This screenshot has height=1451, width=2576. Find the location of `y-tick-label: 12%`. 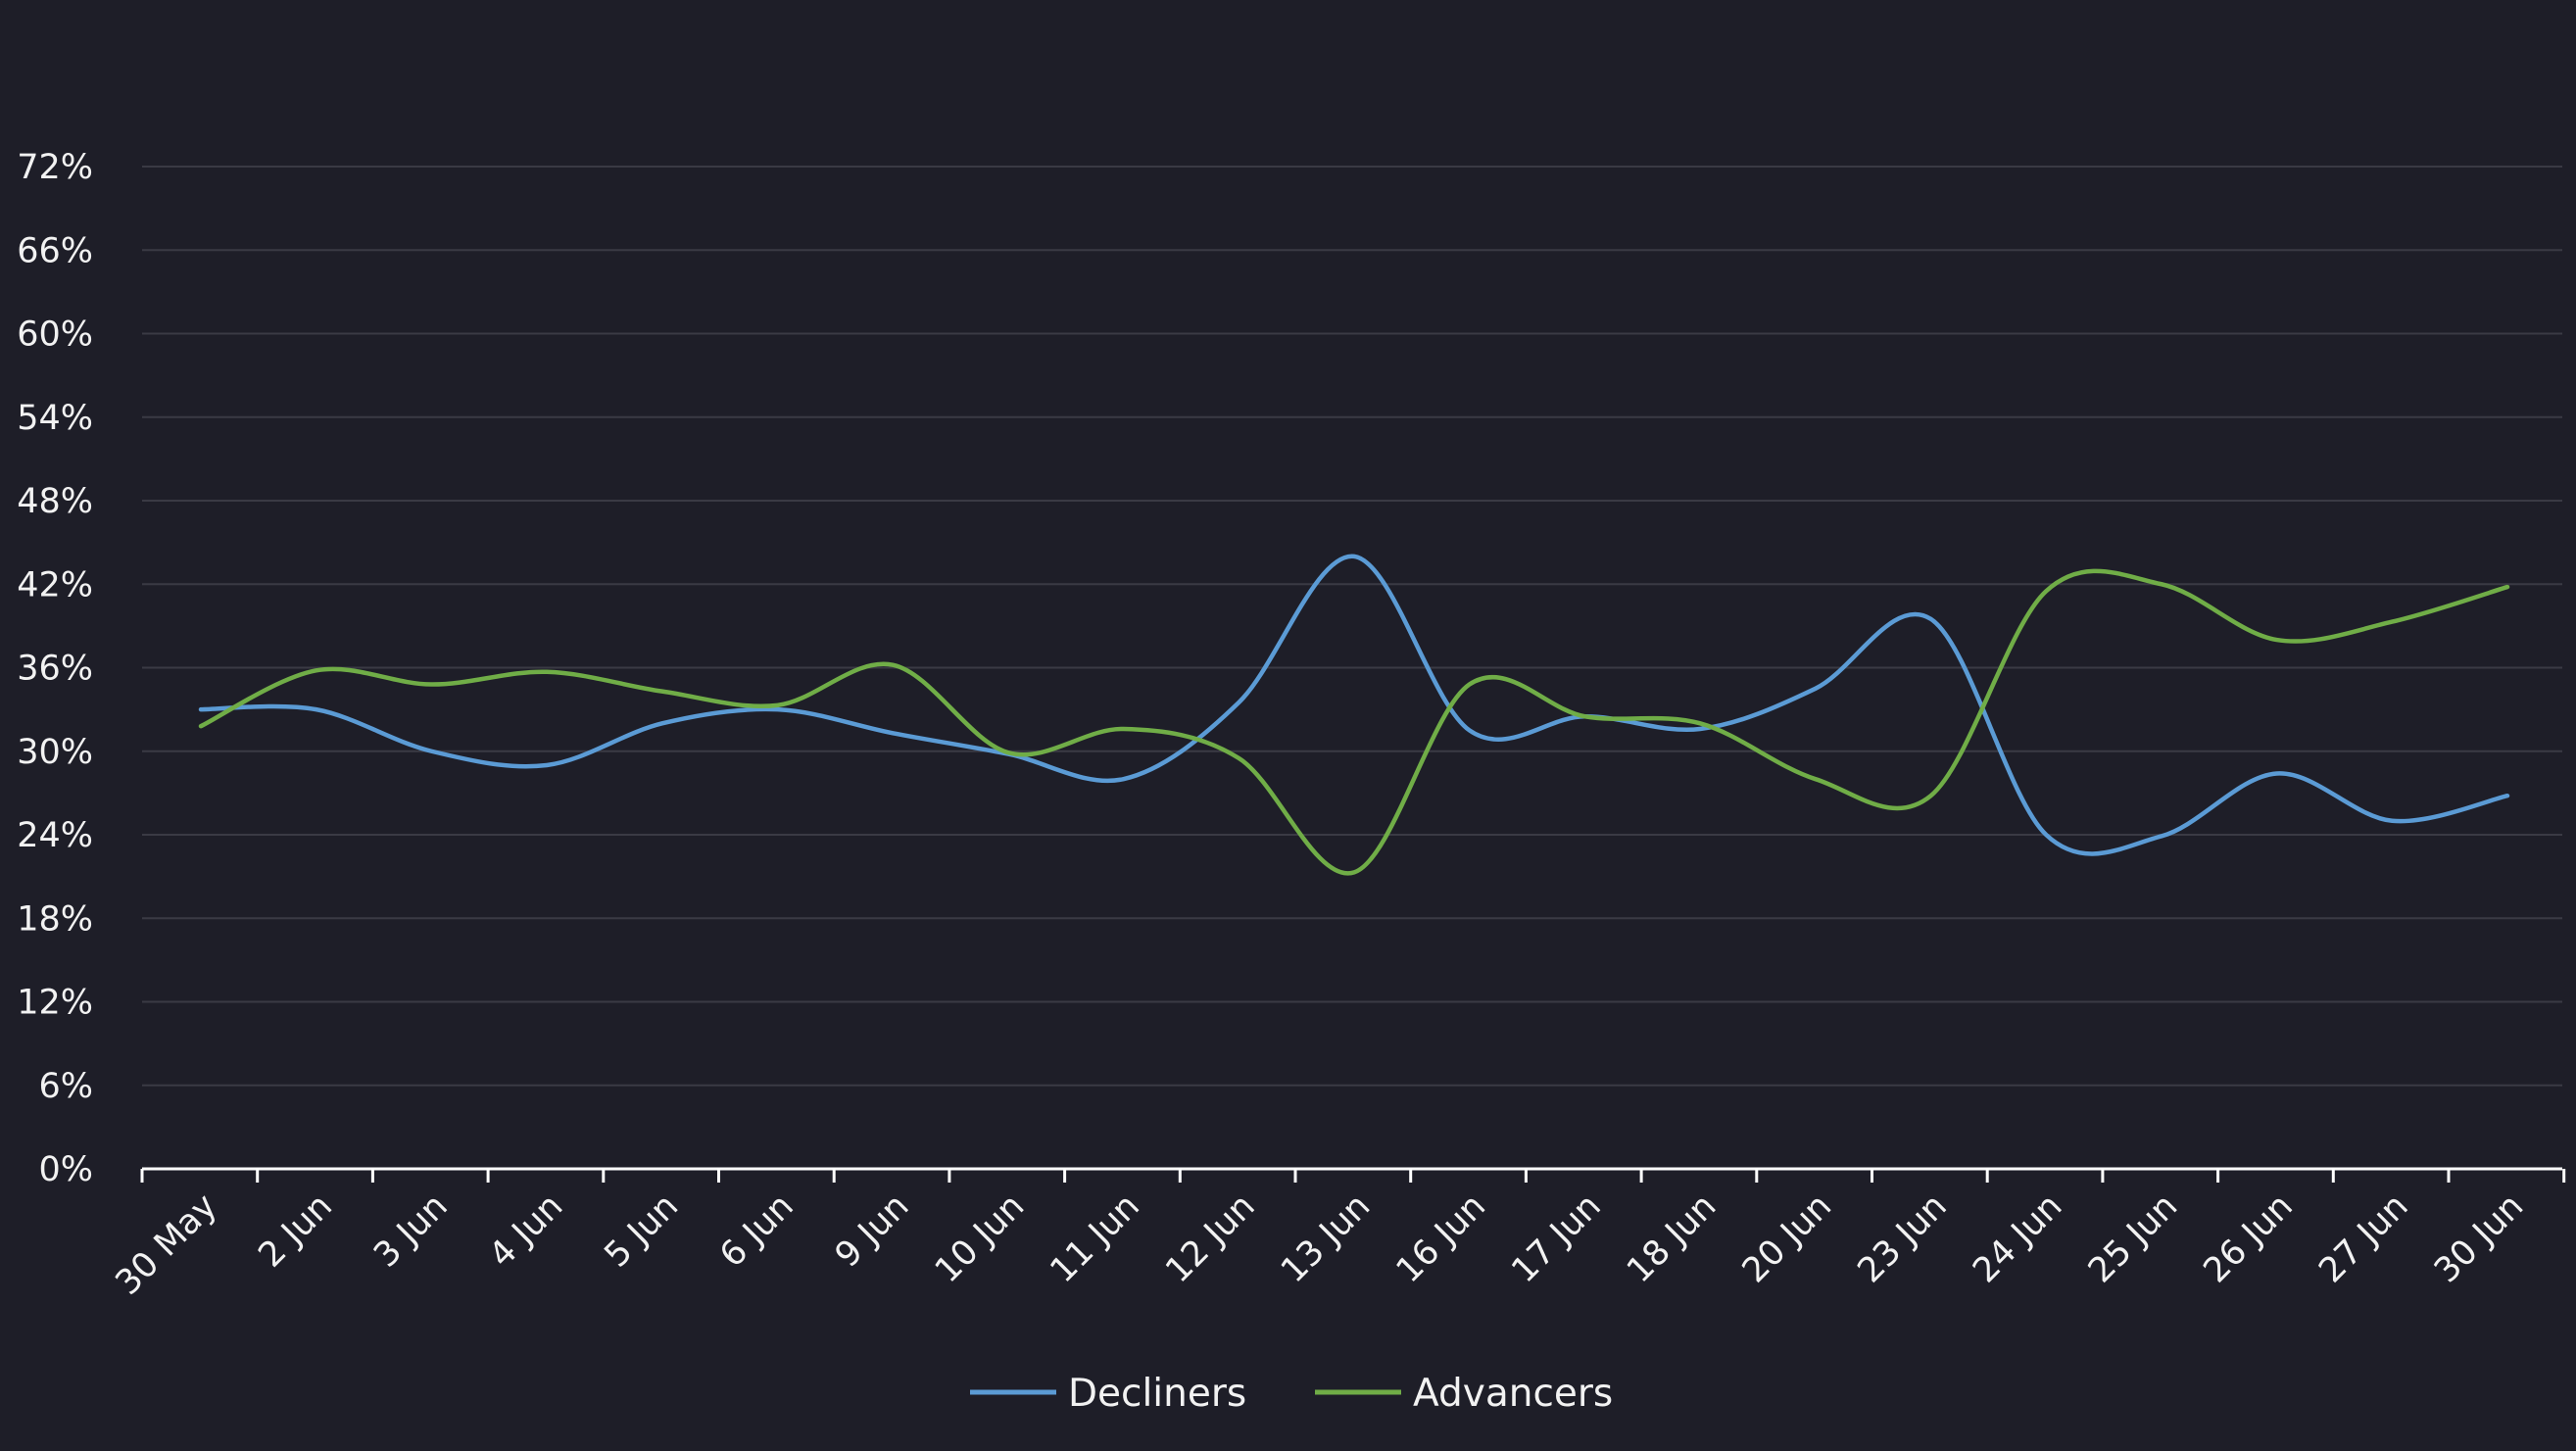

y-tick-label: 12% is located at coordinates (55, 1004).